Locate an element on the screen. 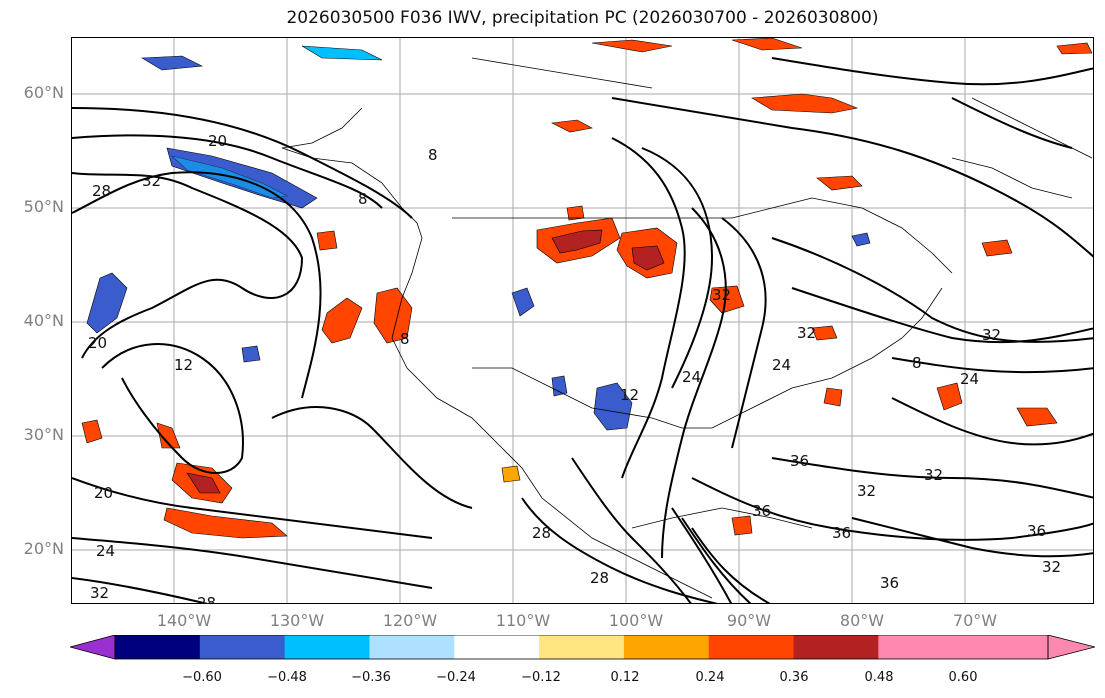  lon-label-110w: 110°W is located at coordinates (523, 620).